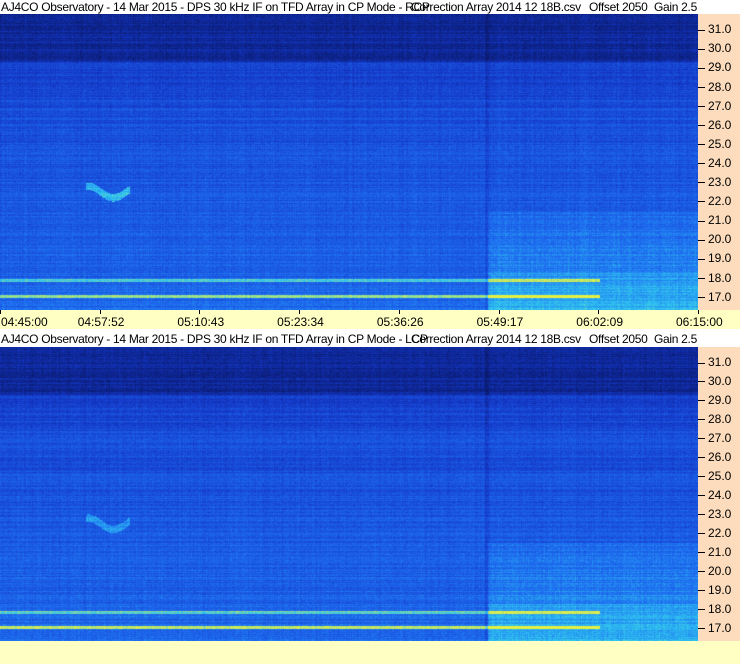 The image size is (740, 664). Describe the element at coordinates (699, 322) in the screenshot. I see `x-tick-label: 06:15:00` at that location.